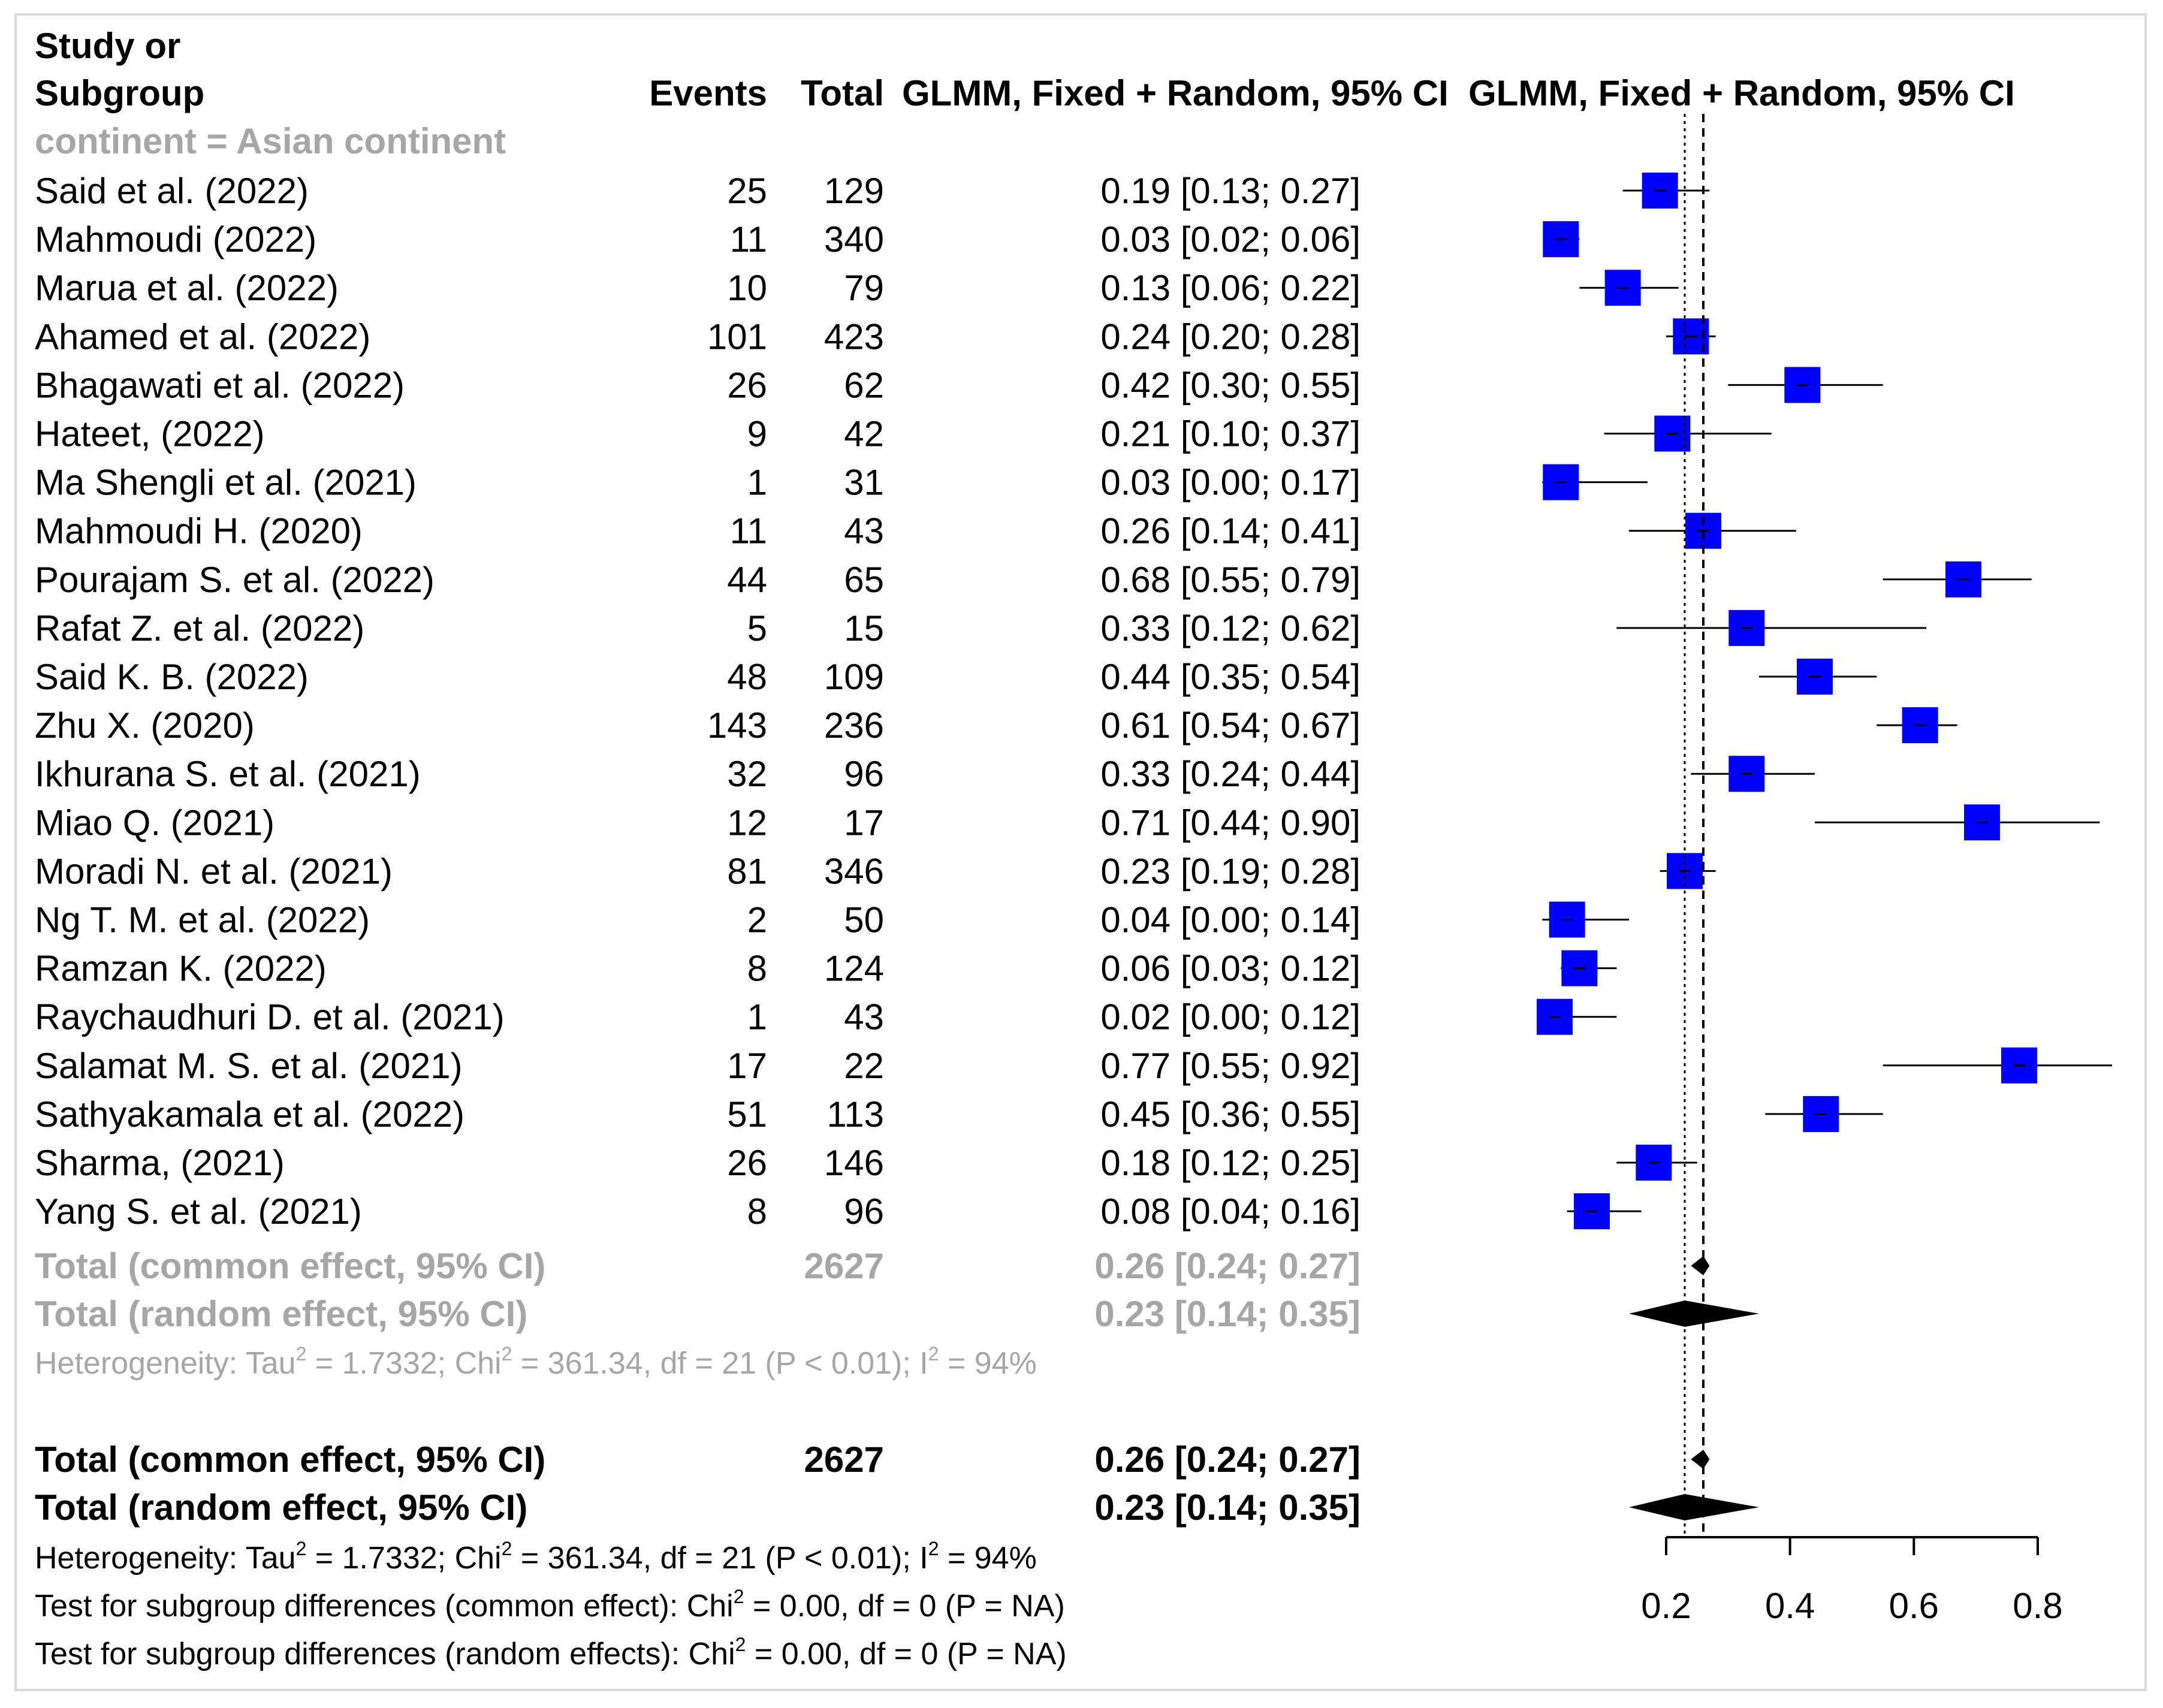  Describe the element at coordinates (249, 1066) in the screenshot. I see `study-name: Salamat M. S. et al. (2021)` at that location.